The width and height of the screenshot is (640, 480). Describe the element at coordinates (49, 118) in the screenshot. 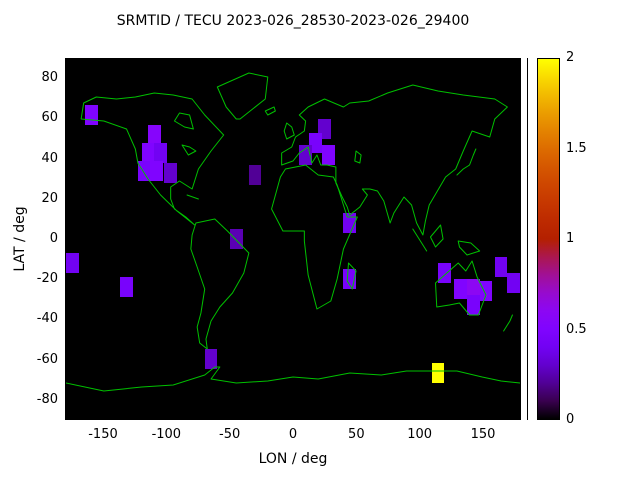

I see `y-tick-label: 60` at that location.